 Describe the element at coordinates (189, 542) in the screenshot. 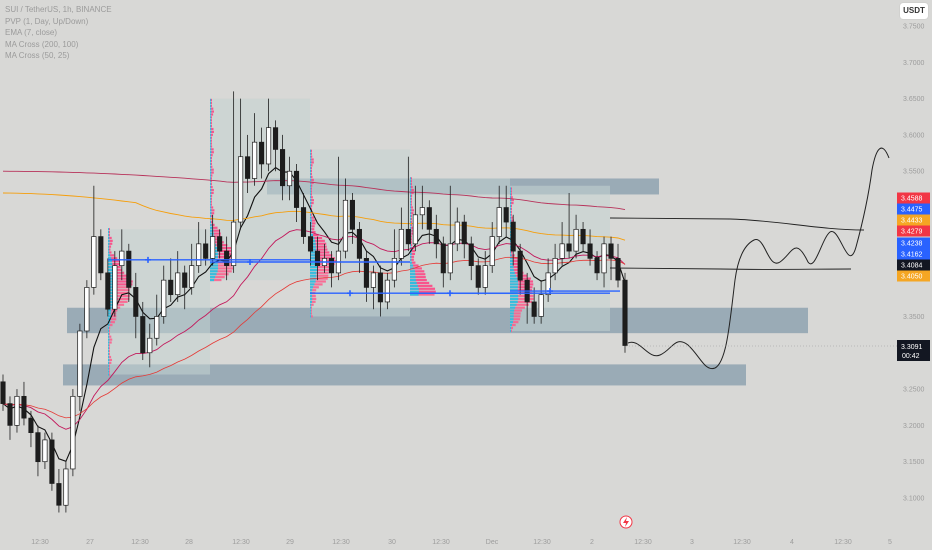

I see `time-tick-label: 28` at that location.